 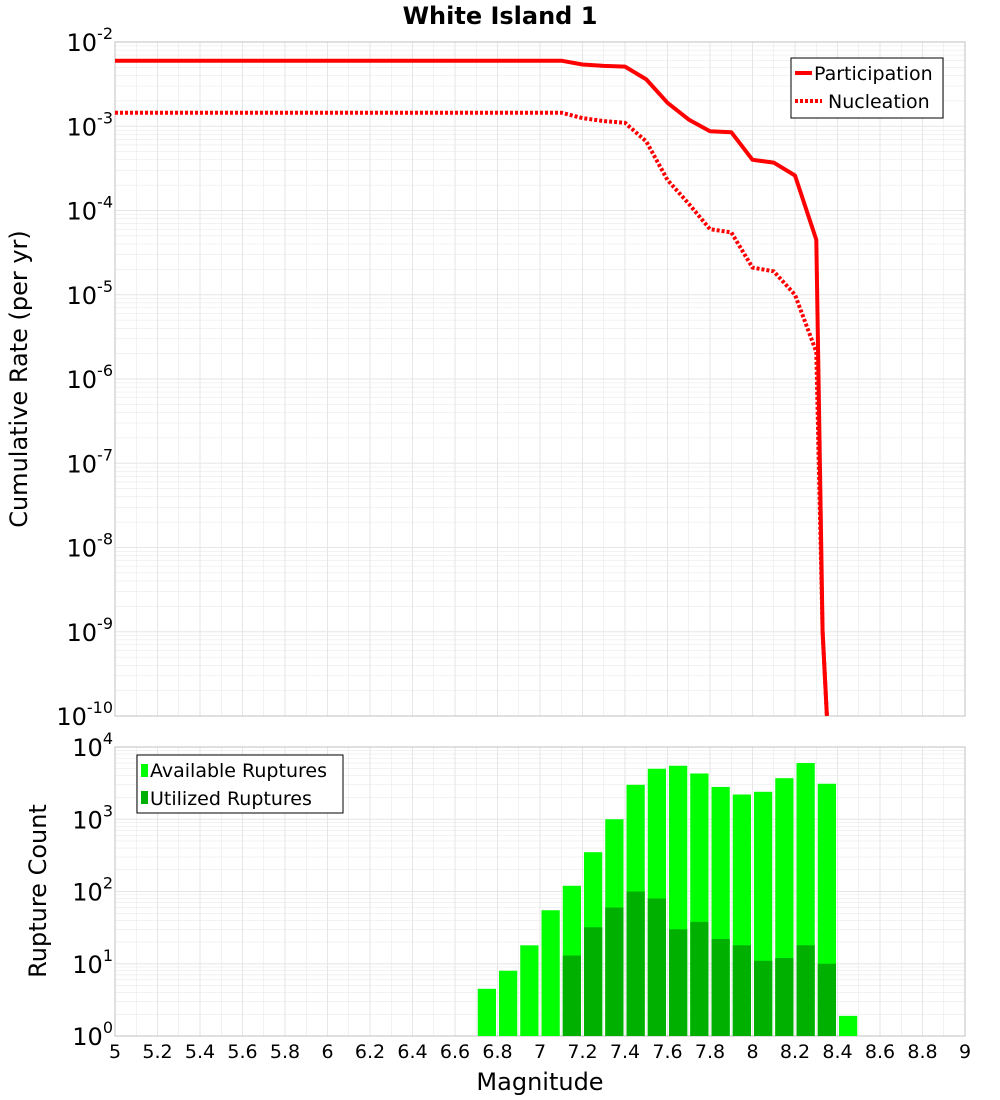 I want to click on x-tick-label: 8.2, so click(x=795, y=1052).